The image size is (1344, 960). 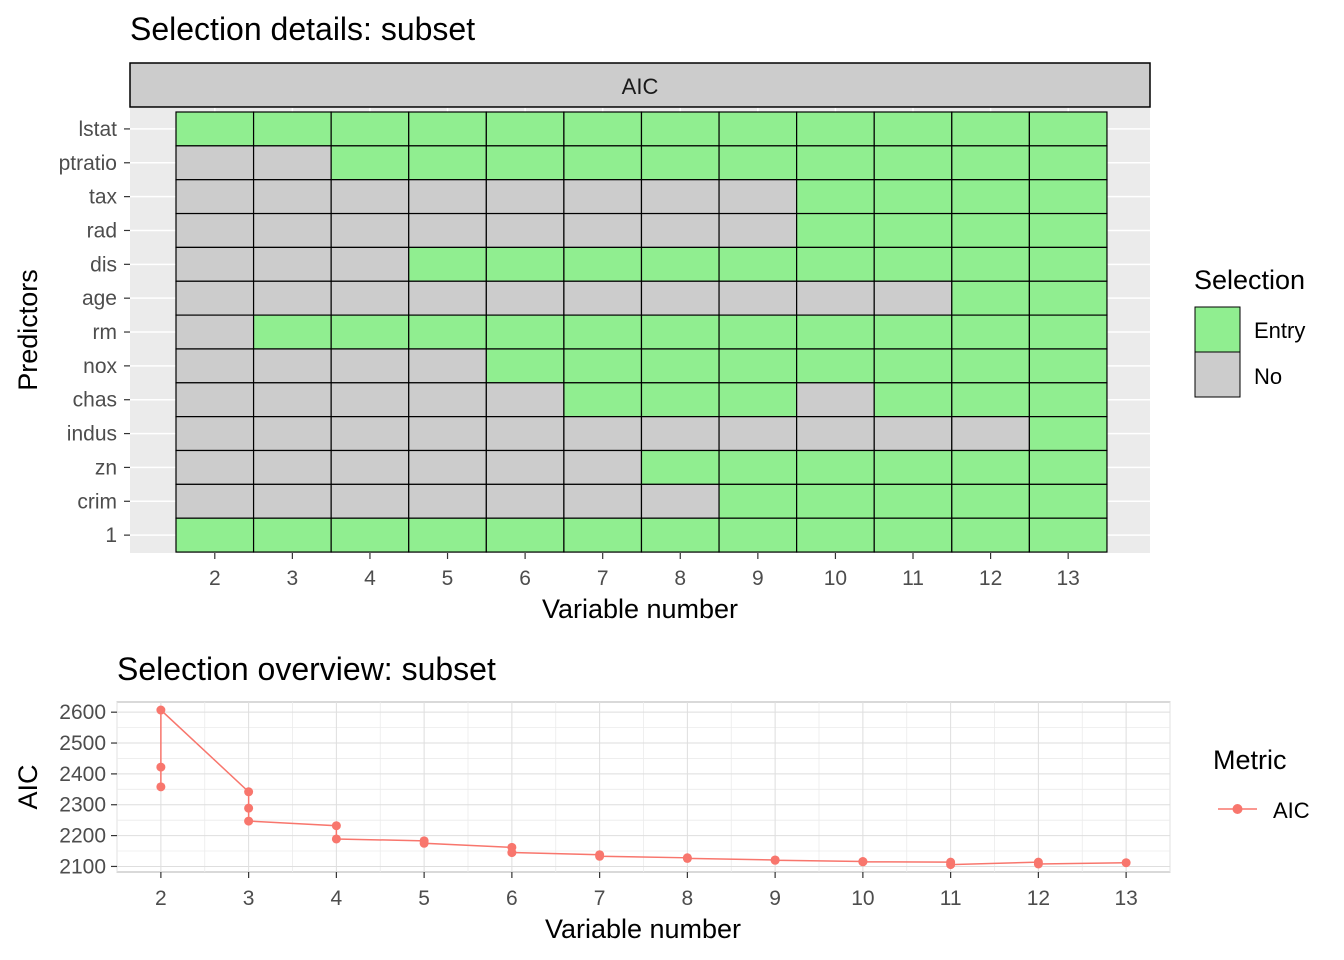 What do you see at coordinates (448, 578) in the screenshot?
I see `heatmap-x-tick-label: 5` at bounding box center [448, 578].